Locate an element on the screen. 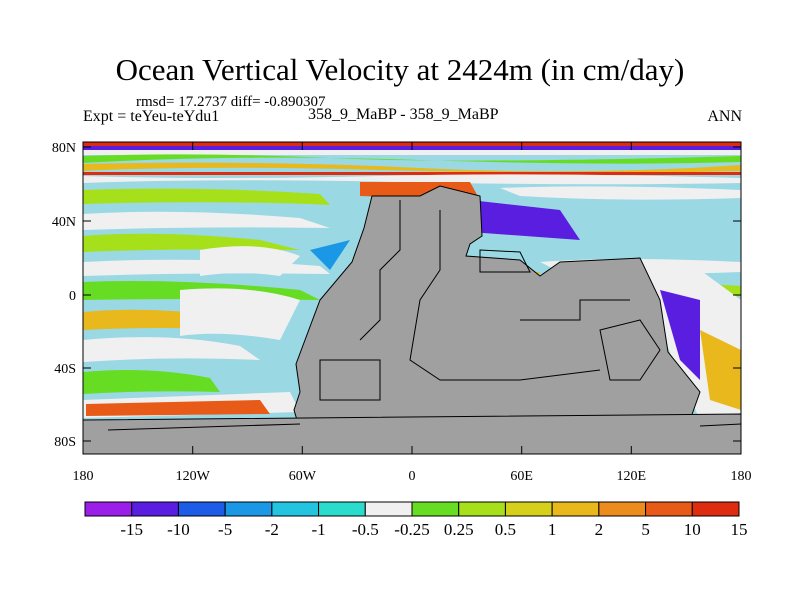  colorbar-label: -0.5 is located at coordinates (365, 529).